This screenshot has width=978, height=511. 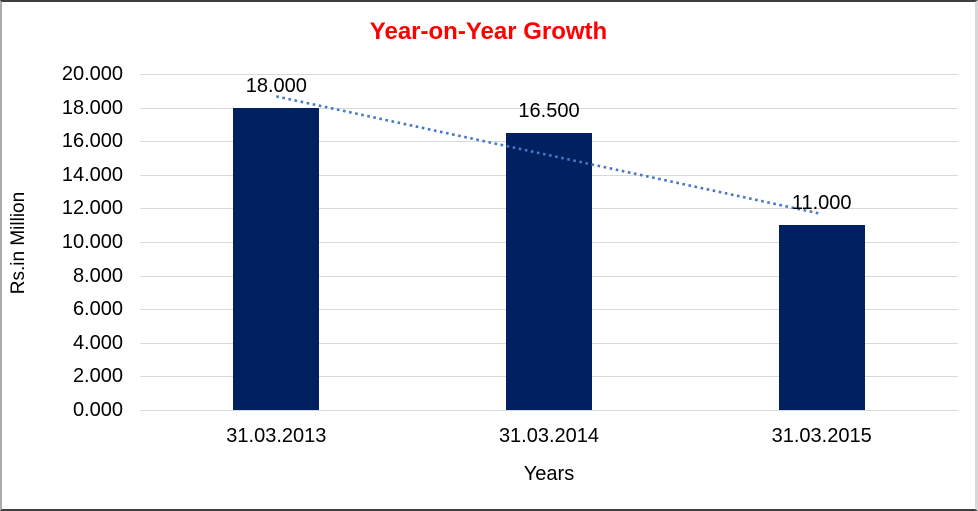 What do you see at coordinates (92, 141) in the screenshot?
I see `y-tick-label: 16.000` at bounding box center [92, 141].